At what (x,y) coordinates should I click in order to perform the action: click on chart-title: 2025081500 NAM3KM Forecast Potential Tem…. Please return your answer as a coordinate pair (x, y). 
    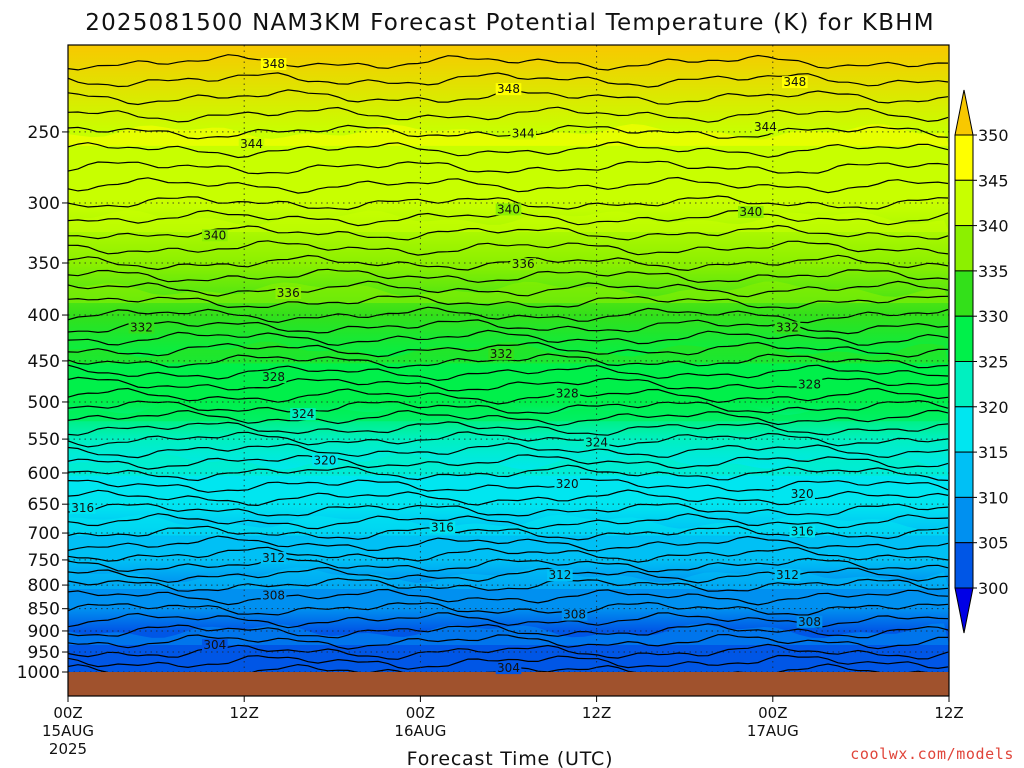
    Looking at the image, I should click on (509, 23).